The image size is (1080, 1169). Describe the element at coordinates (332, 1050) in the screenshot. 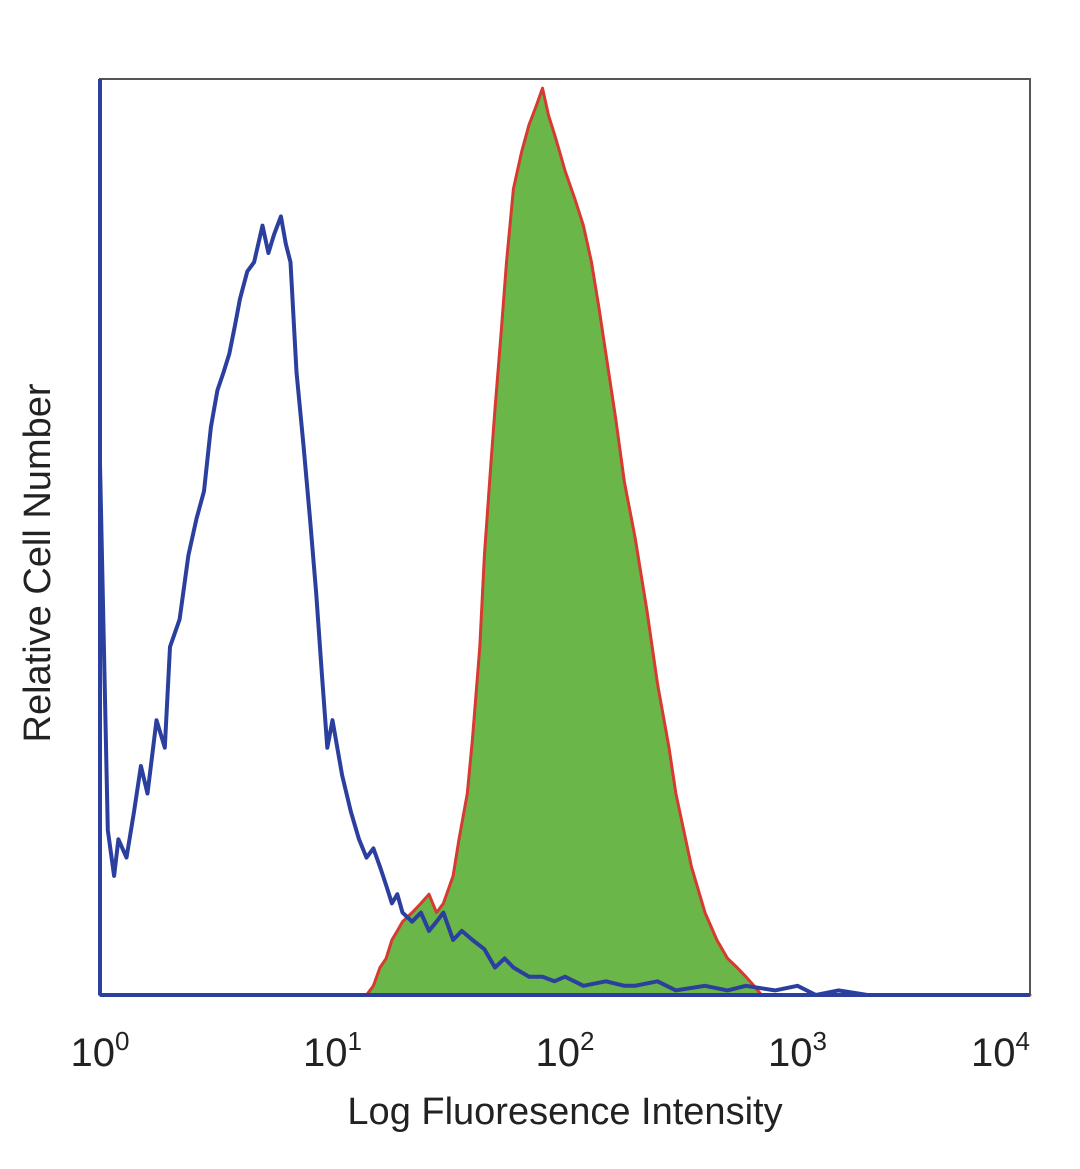

I see `x-tick-label-1: 10¹` at that location.